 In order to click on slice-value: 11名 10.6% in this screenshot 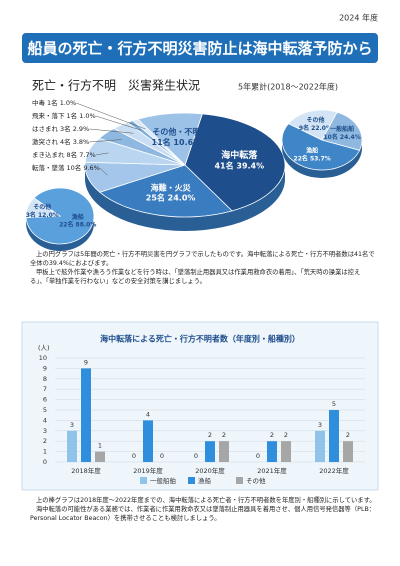, I will do `click(177, 142)`.